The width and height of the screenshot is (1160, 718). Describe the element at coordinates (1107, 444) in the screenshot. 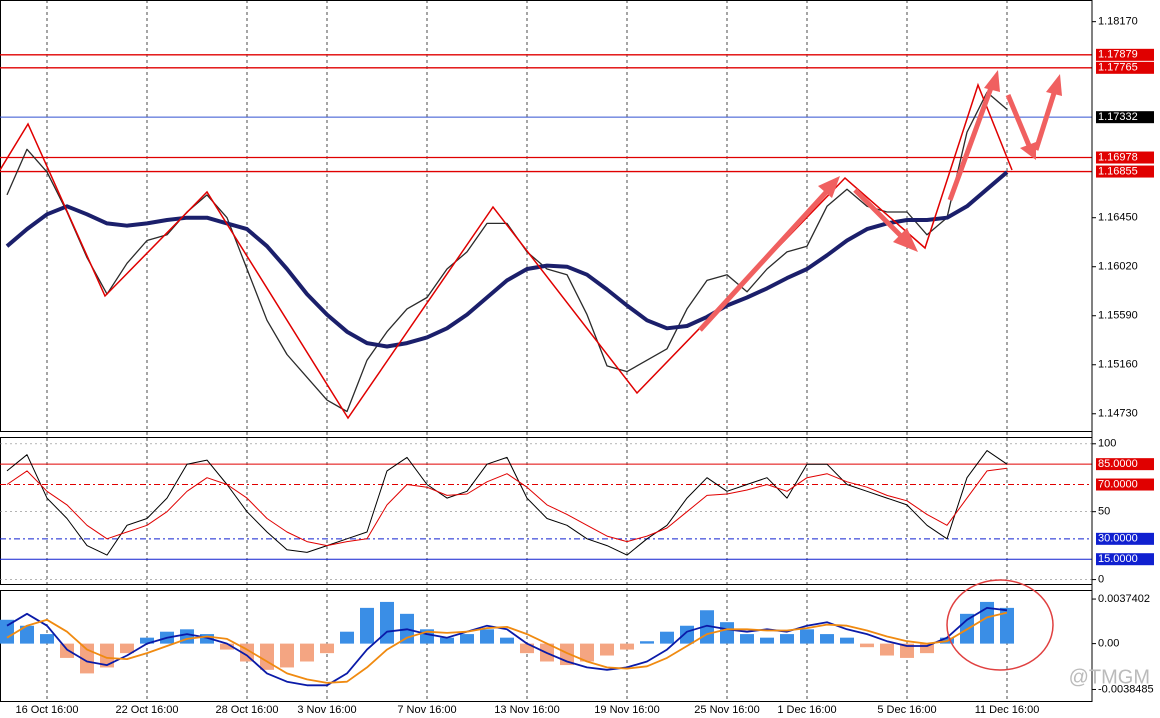

I see `y-tick-label: 100` at that location.